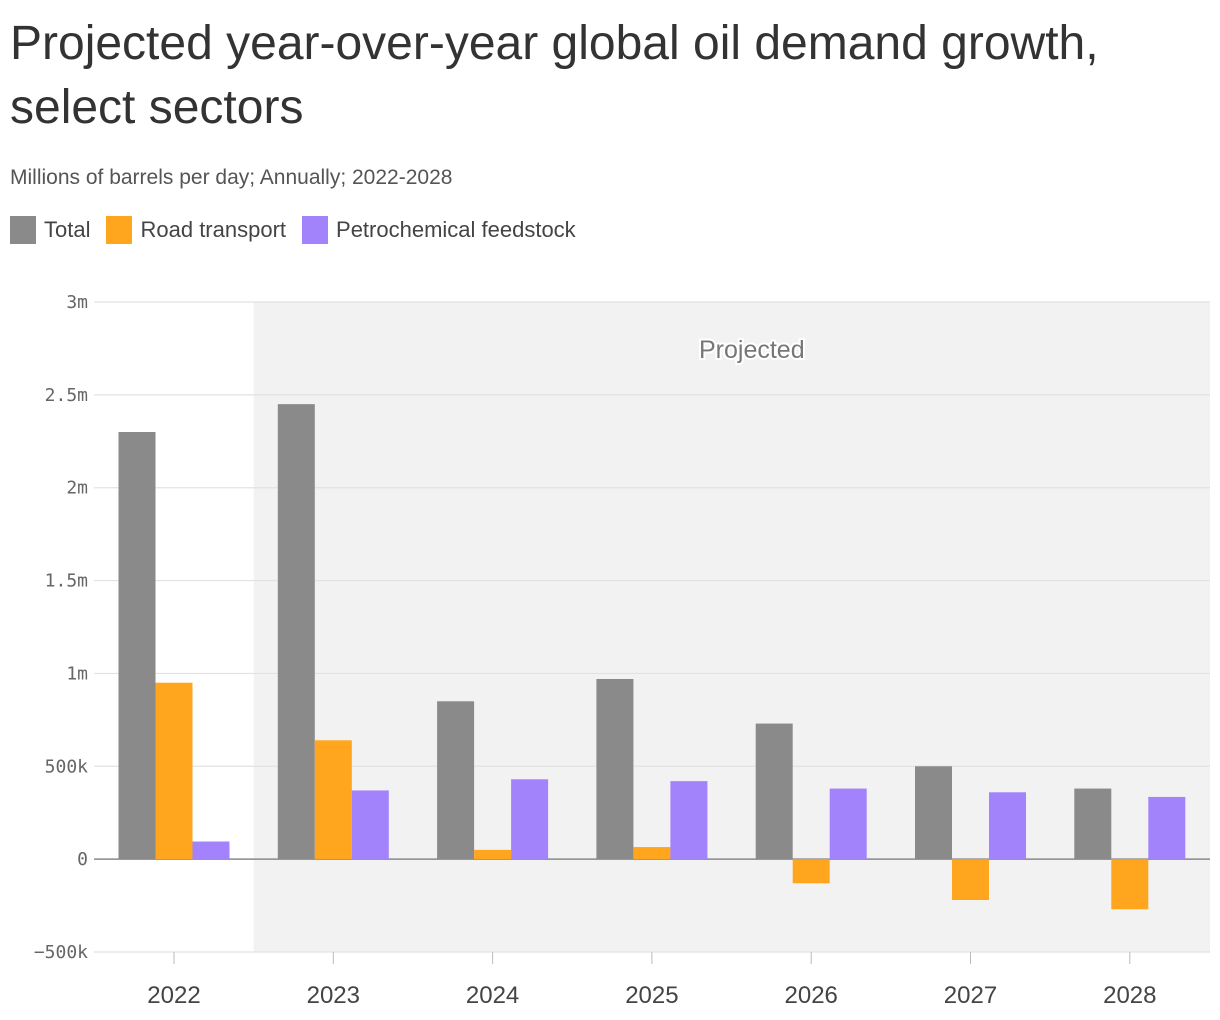 This screenshot has height=1020, width=1220. I want to click on y-tick-label: 2.5m, so click(66, 395).